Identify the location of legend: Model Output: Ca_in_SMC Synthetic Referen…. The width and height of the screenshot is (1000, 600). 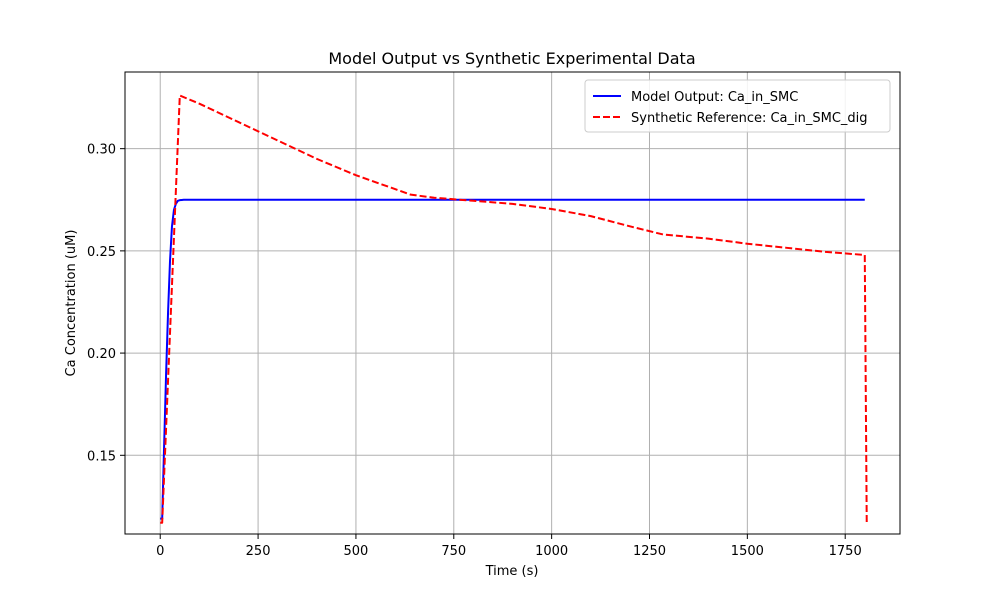
(737, 106).